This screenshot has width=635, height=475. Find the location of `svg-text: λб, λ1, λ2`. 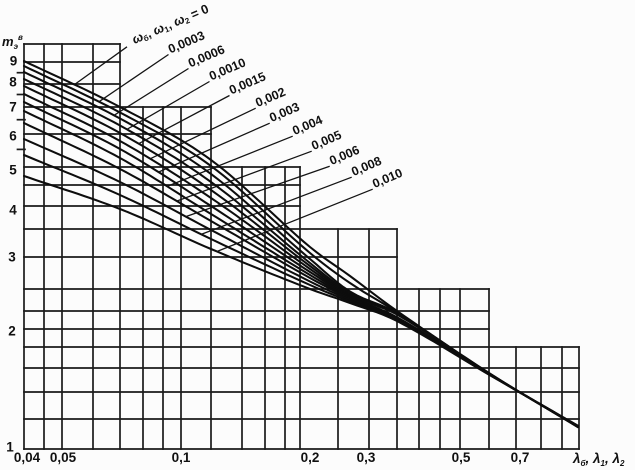

svg-text: λб, λ1, λ2 is located at coordinates (598, 459).